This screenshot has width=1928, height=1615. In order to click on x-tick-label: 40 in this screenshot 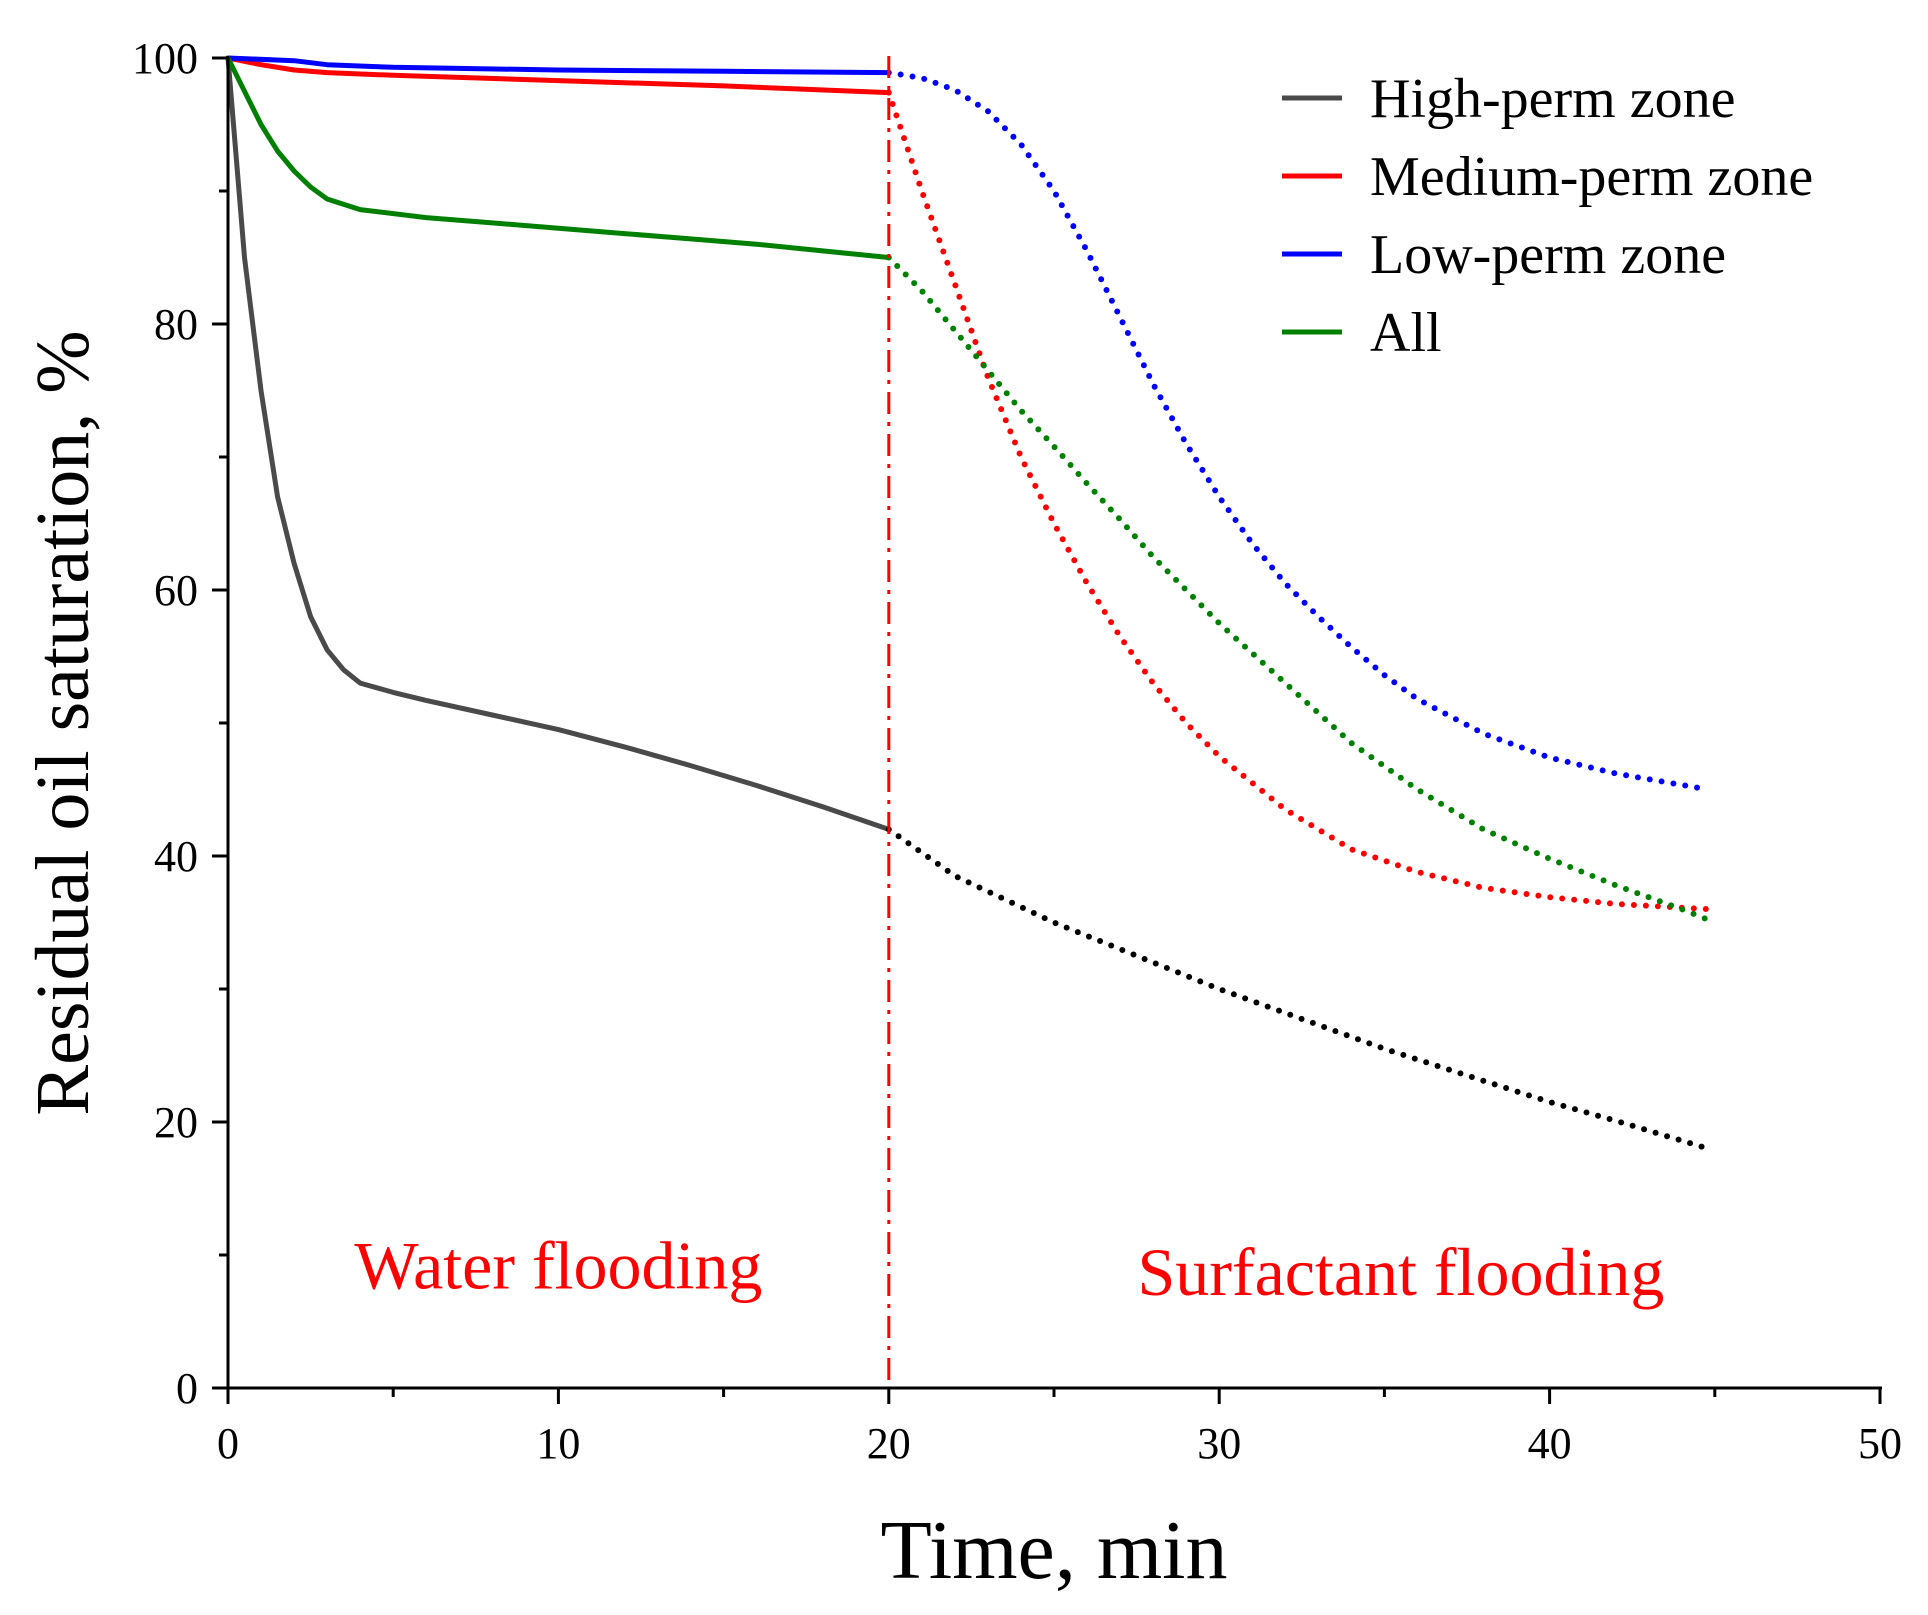, I will do `click(1550, 1443)`.